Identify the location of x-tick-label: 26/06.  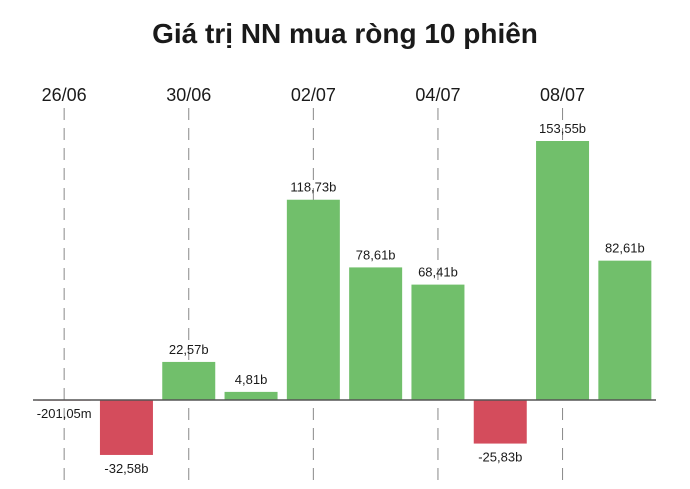
(64, 95).